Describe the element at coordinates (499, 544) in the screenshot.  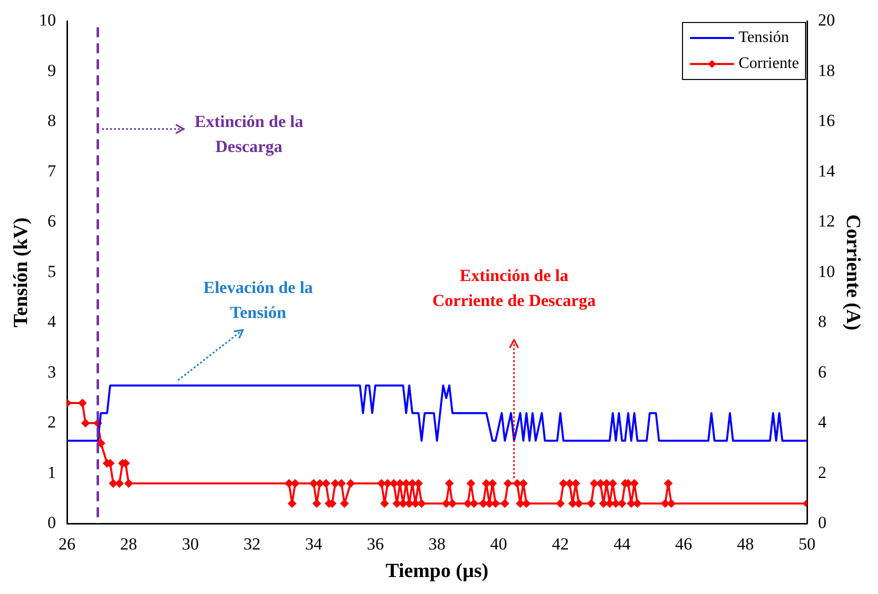
I see `x-tick-label: 40` at that location.